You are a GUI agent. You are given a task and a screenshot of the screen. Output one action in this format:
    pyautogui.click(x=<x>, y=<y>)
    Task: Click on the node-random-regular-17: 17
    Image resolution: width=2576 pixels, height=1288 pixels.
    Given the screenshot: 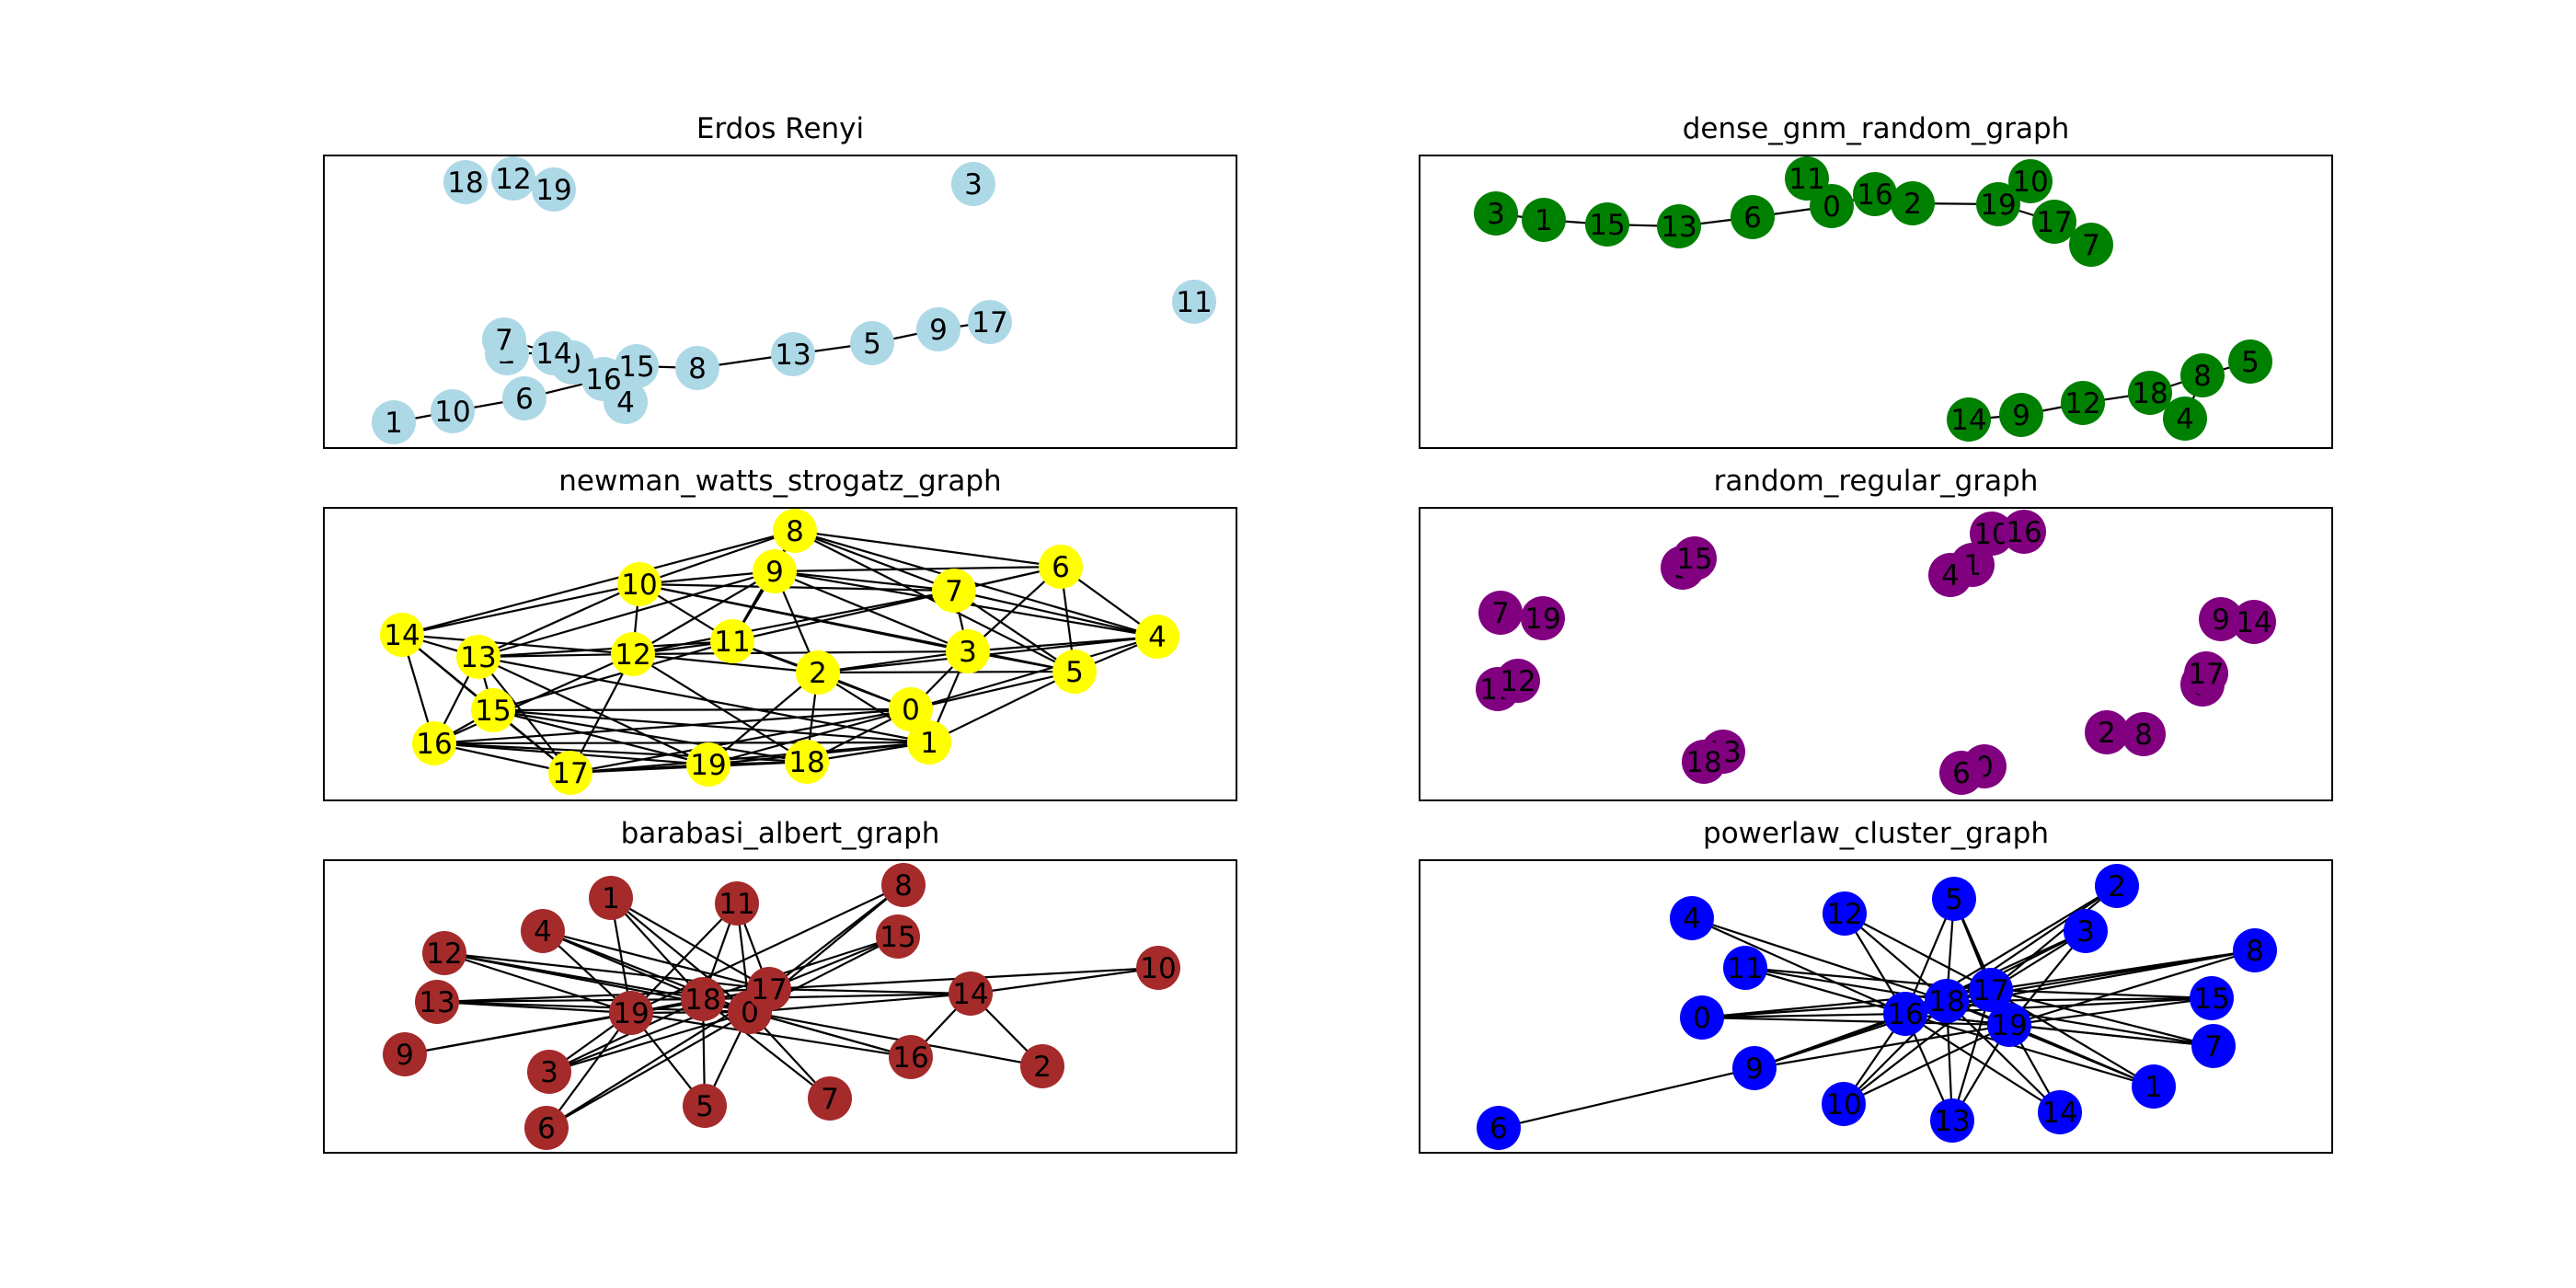 What is the action you would take?
    pyautogui.click(x=2206, y=673)
    